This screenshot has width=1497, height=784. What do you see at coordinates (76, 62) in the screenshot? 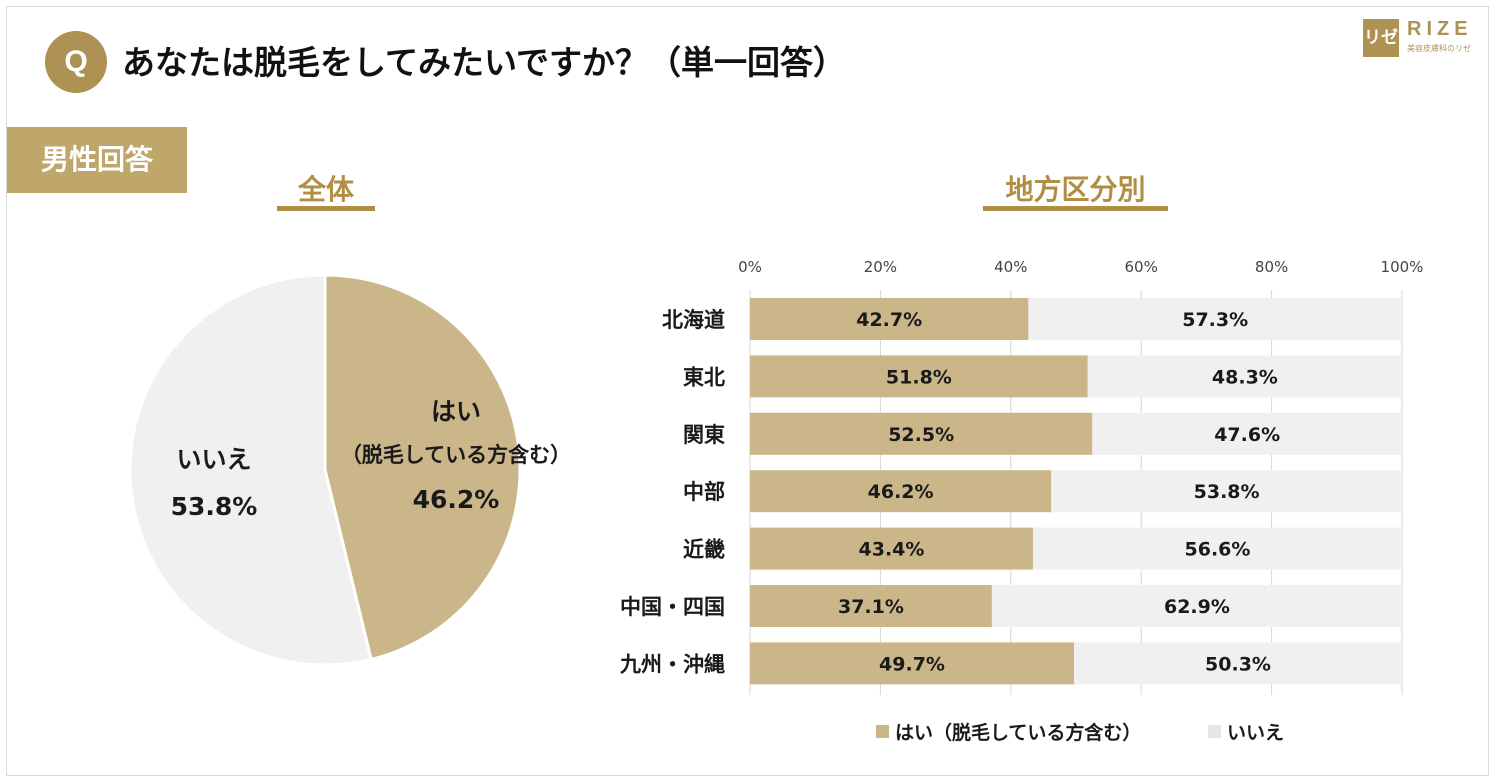
I see `question-badge: Q` at bounding box center [76, 62].